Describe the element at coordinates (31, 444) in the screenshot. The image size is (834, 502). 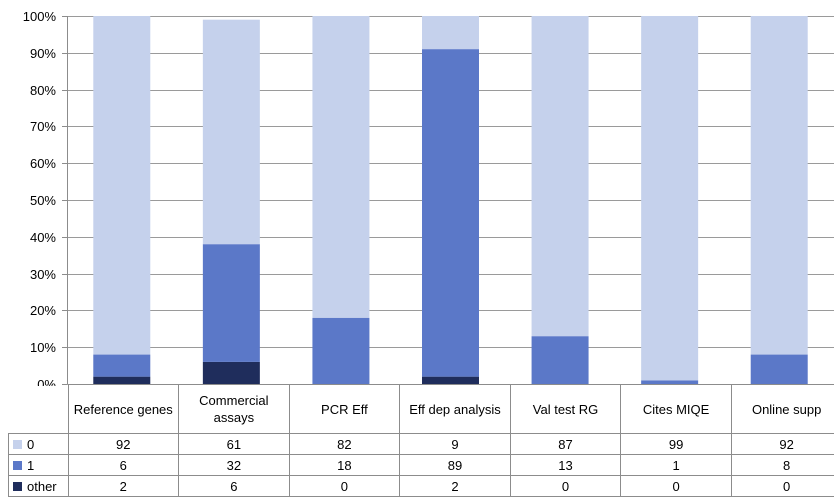
I see `legend-label: 0` at that location.